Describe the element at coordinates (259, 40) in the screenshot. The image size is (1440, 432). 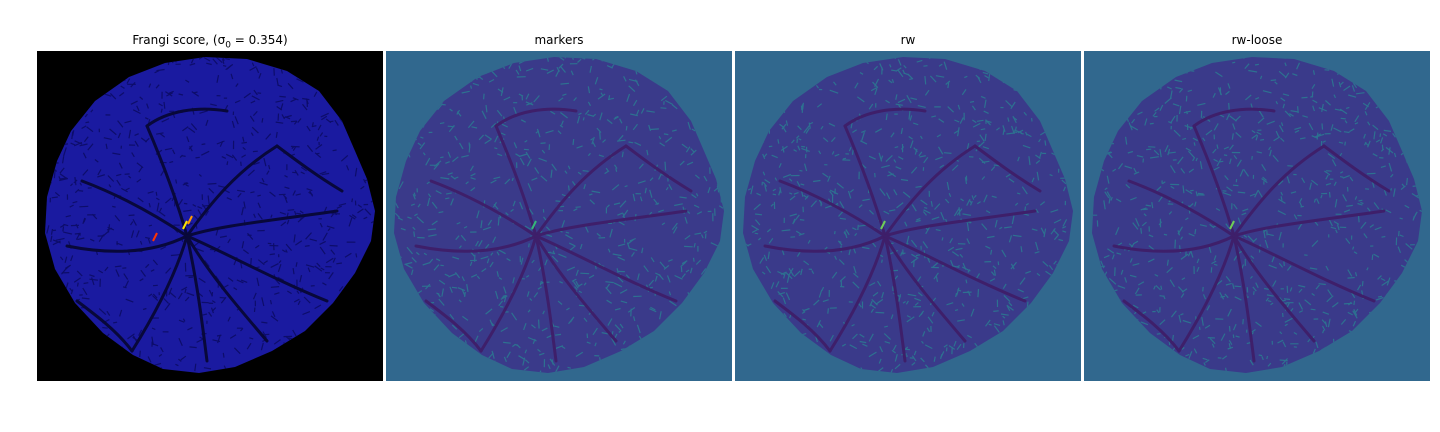
I see `title-tail: = 0.354)` at that location.